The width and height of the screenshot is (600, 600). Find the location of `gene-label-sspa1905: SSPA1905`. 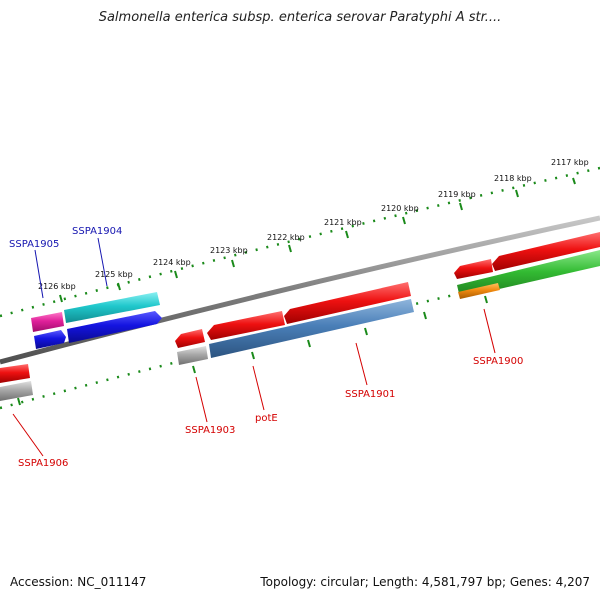

gene-label-sspa1905: SSPA1905 is located at coordinates (34, 244).